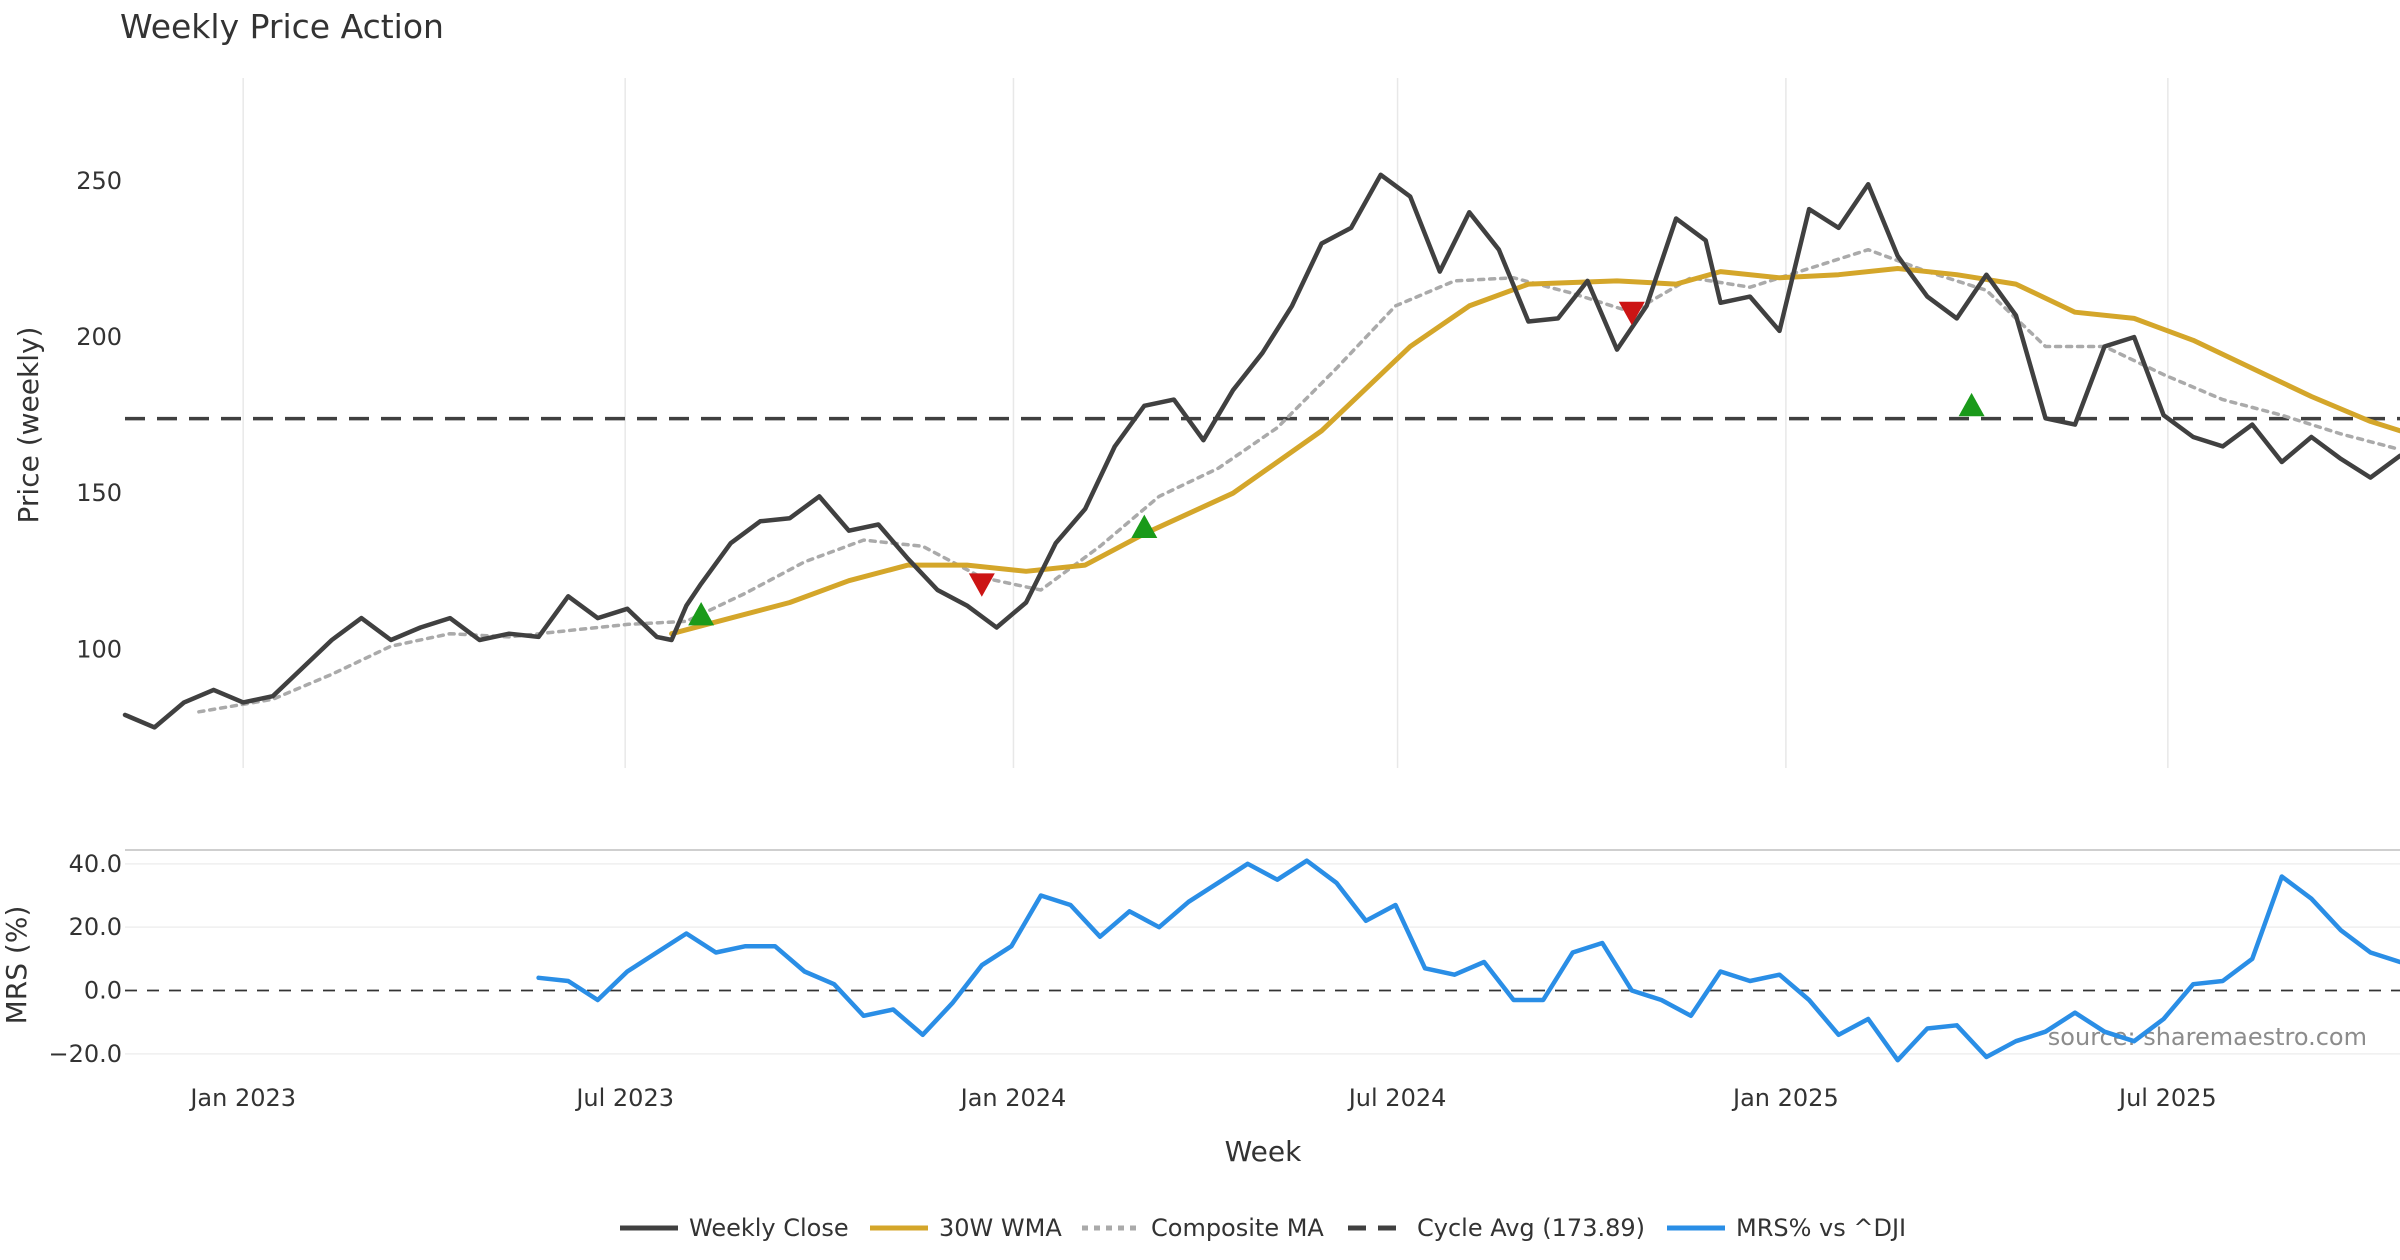 This screenshot has width=2400, height=1260. Describe the element at coordinates (95, 927) in the screenshot. I see `mrs-y-tick-label: 20.0` at that location.